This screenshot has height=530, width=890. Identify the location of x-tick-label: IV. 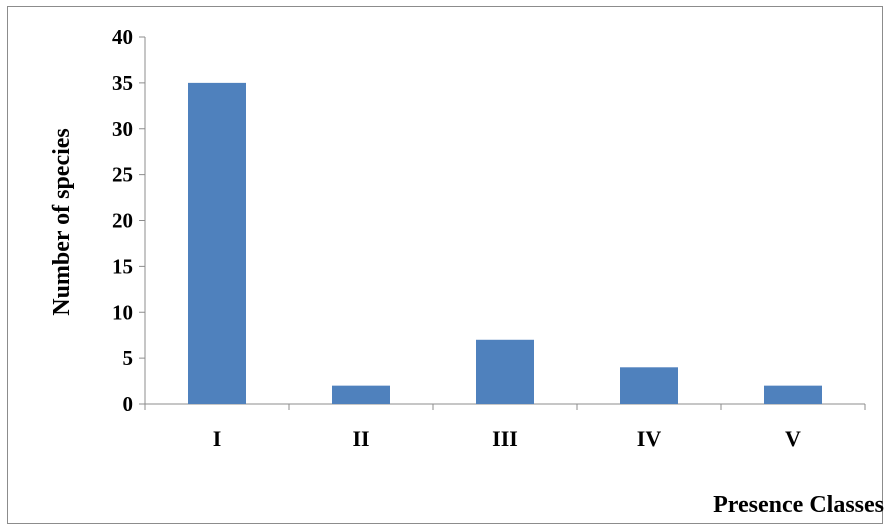
(649, 438).